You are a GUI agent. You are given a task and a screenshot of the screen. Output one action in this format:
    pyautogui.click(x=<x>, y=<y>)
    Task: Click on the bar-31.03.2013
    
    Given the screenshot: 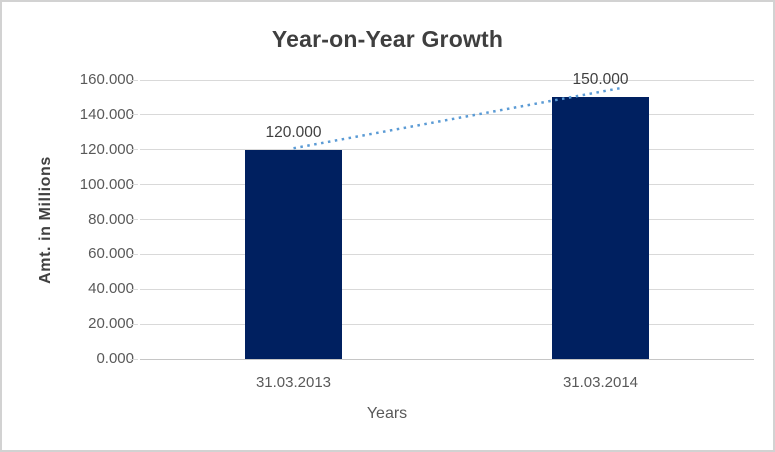 What is the action you would take?
    pyautogui.click(x=293, y=254)
    